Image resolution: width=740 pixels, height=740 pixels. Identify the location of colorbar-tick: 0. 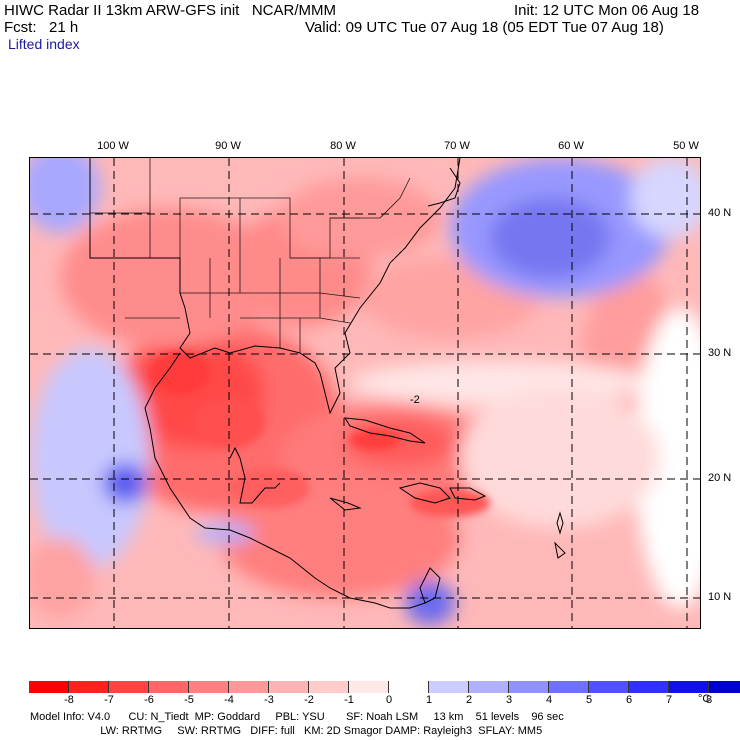
(389, 700).